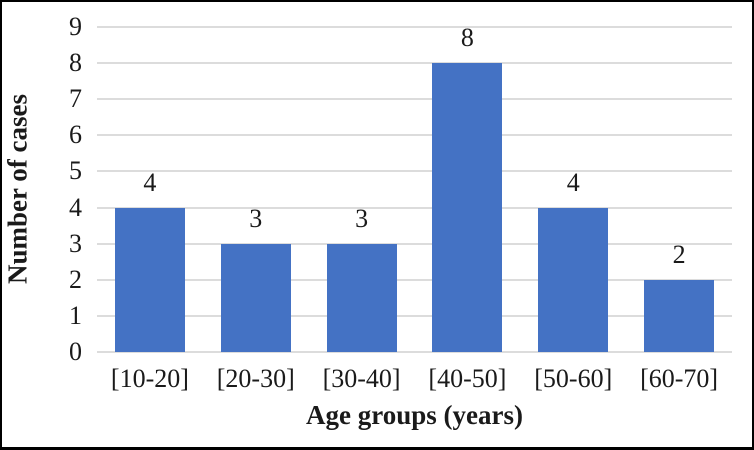 The image size is (754, 450). Describe the element at coordinates (149, 378) in the screenshot. I see `x-tick-label: [10-20]` at that location.